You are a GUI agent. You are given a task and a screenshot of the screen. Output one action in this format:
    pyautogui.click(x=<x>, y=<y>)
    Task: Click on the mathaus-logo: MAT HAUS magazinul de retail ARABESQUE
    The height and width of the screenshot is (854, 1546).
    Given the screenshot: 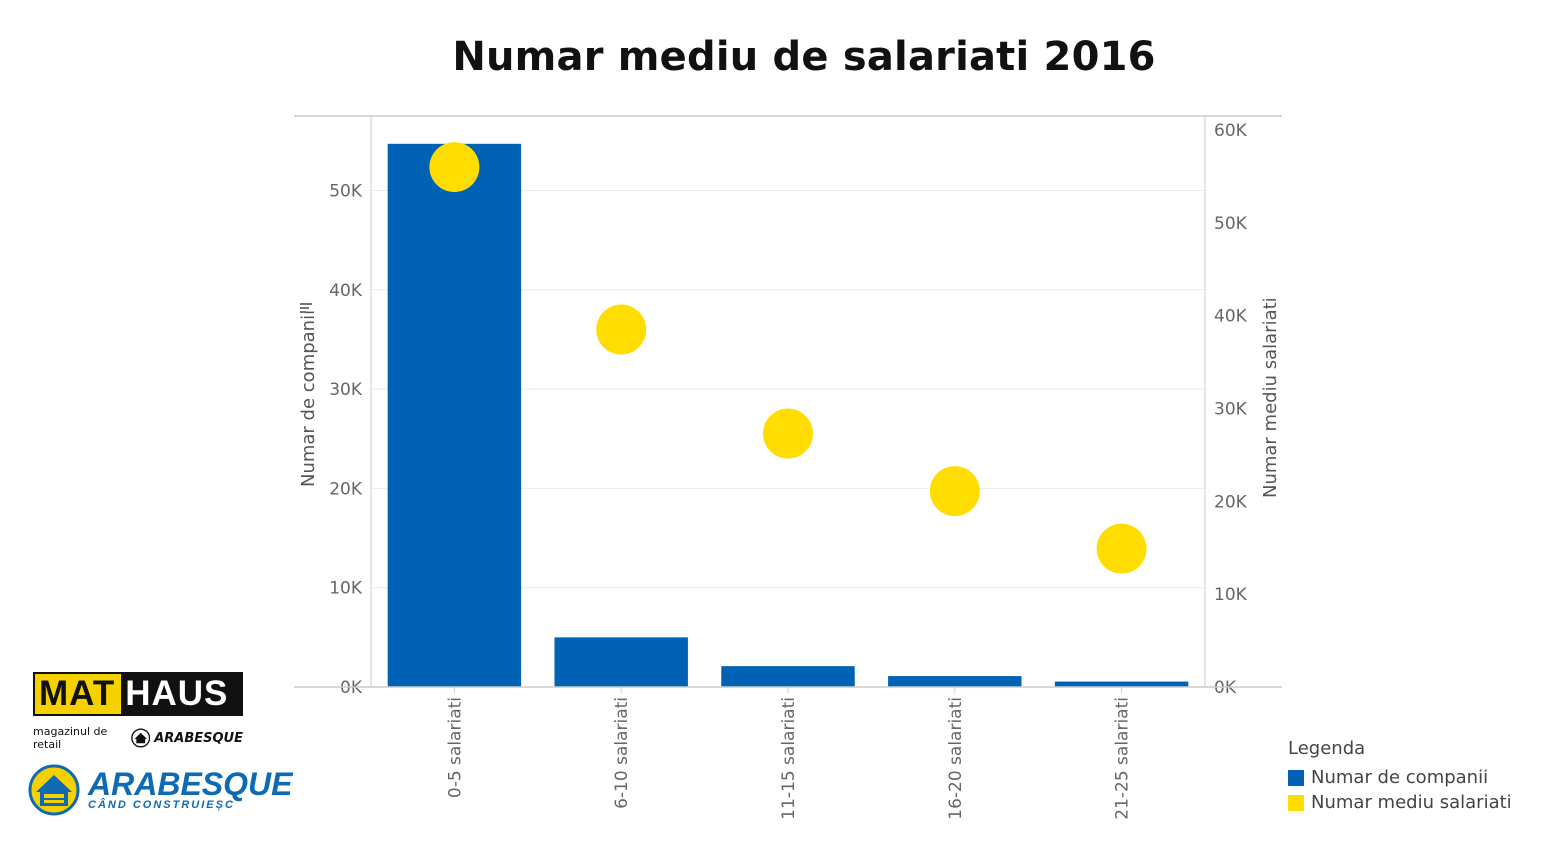 What is the action you would take?
    pyautogui.click(x=138, y=711)
    